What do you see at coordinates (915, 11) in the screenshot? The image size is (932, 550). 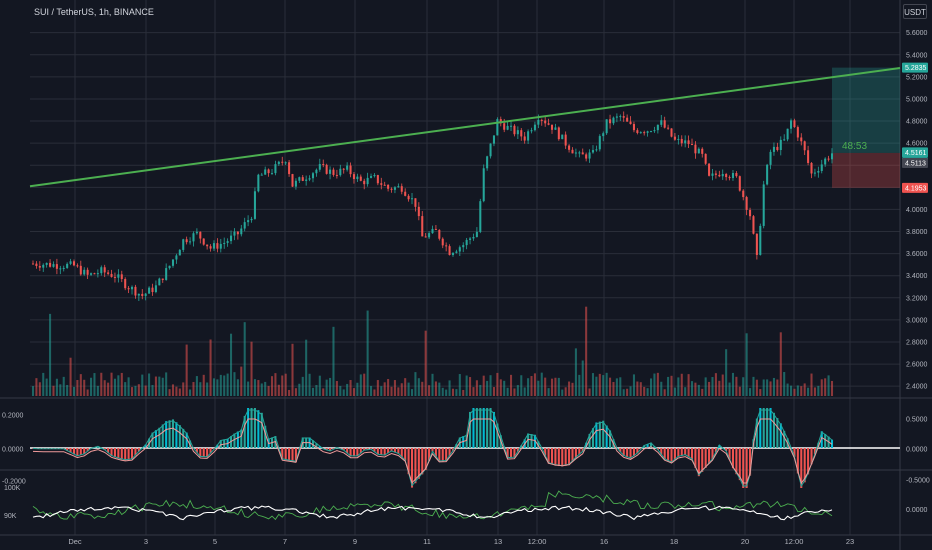 I see `currency-button: USDT` at bounding box center [915, 11].